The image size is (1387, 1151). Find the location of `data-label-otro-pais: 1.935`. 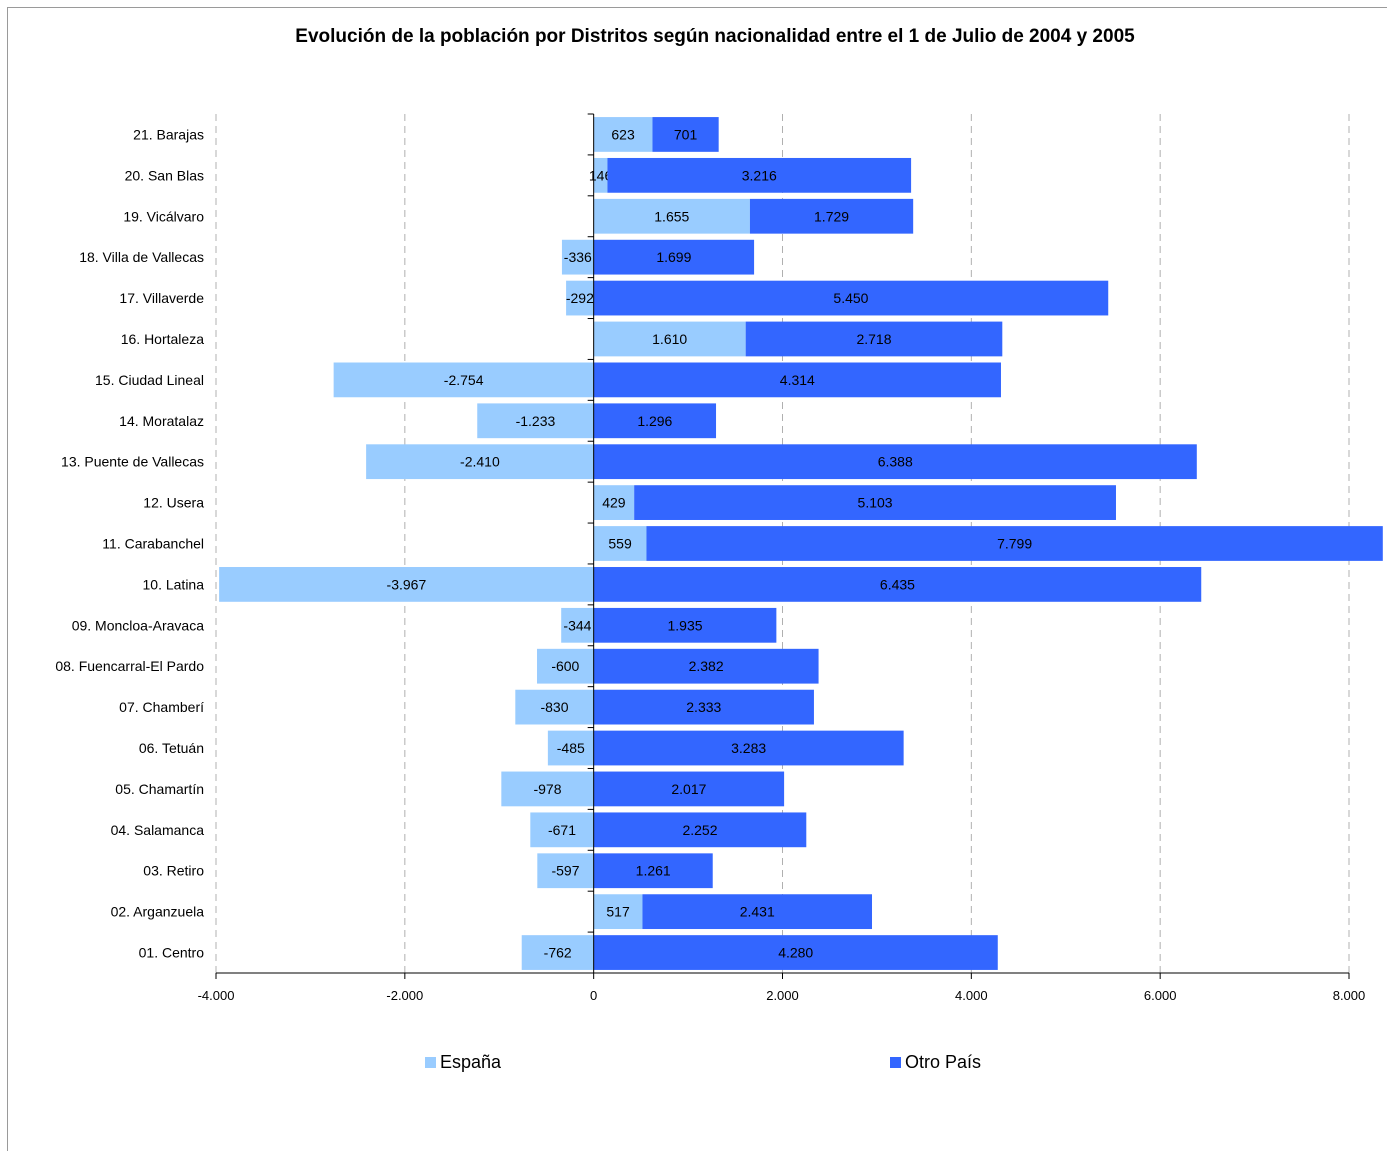

data-label-otro-pais: 1.935 is located at coordinates (684, 625).